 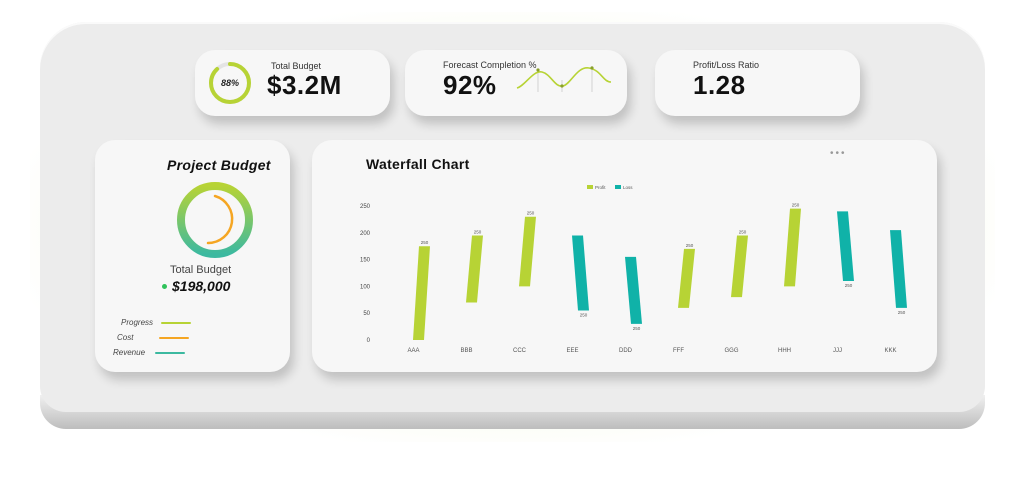 I want to click on data-label-eee: 250, so click(x=584, y=315).